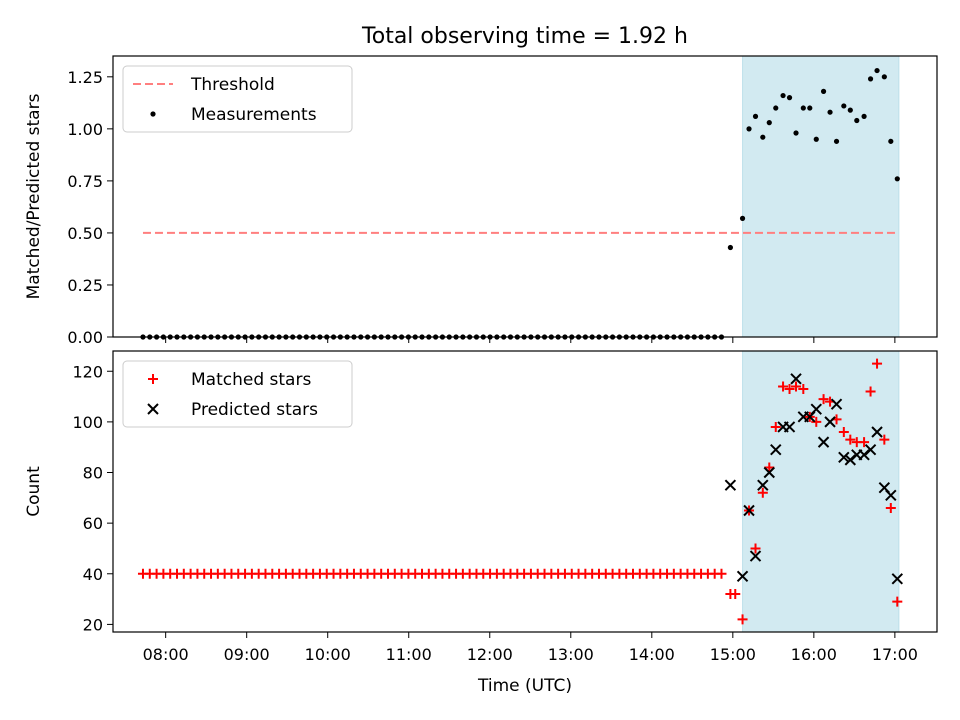 The width and height of the screenshot is (960, 720). I want to click on x-tick-label: 12:00, so click(490, 654).